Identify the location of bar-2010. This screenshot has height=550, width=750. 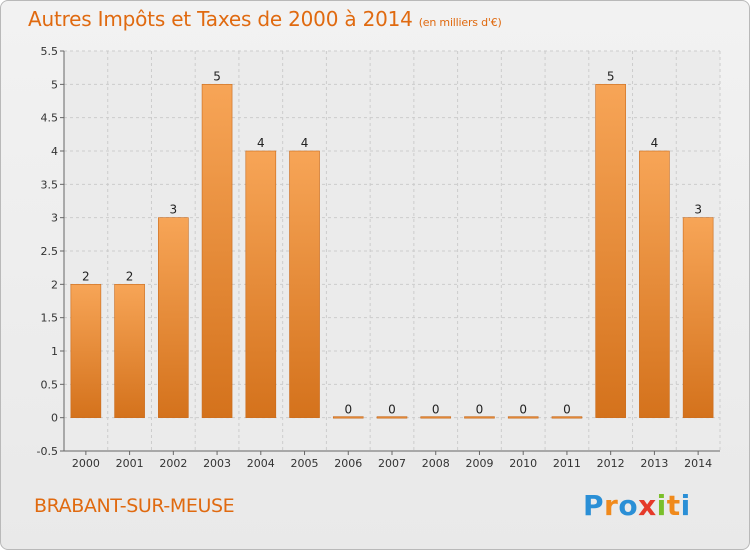
(523, 417).